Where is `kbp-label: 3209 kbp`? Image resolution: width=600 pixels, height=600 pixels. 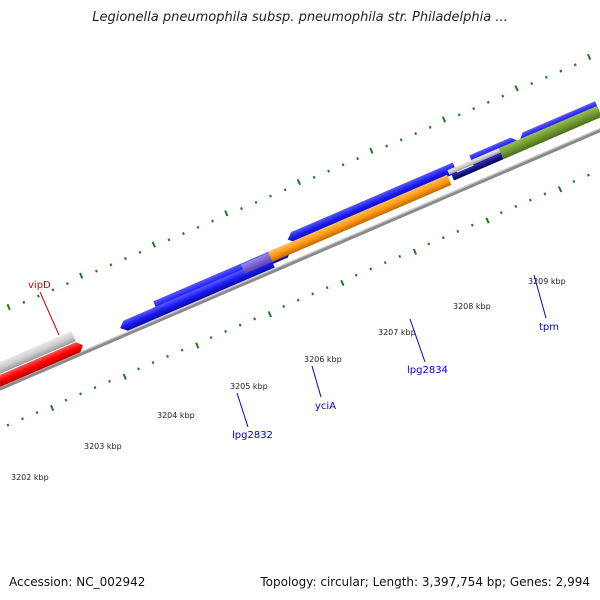
kbp-label: 3209 kbp is located at coordinates (547, 281).